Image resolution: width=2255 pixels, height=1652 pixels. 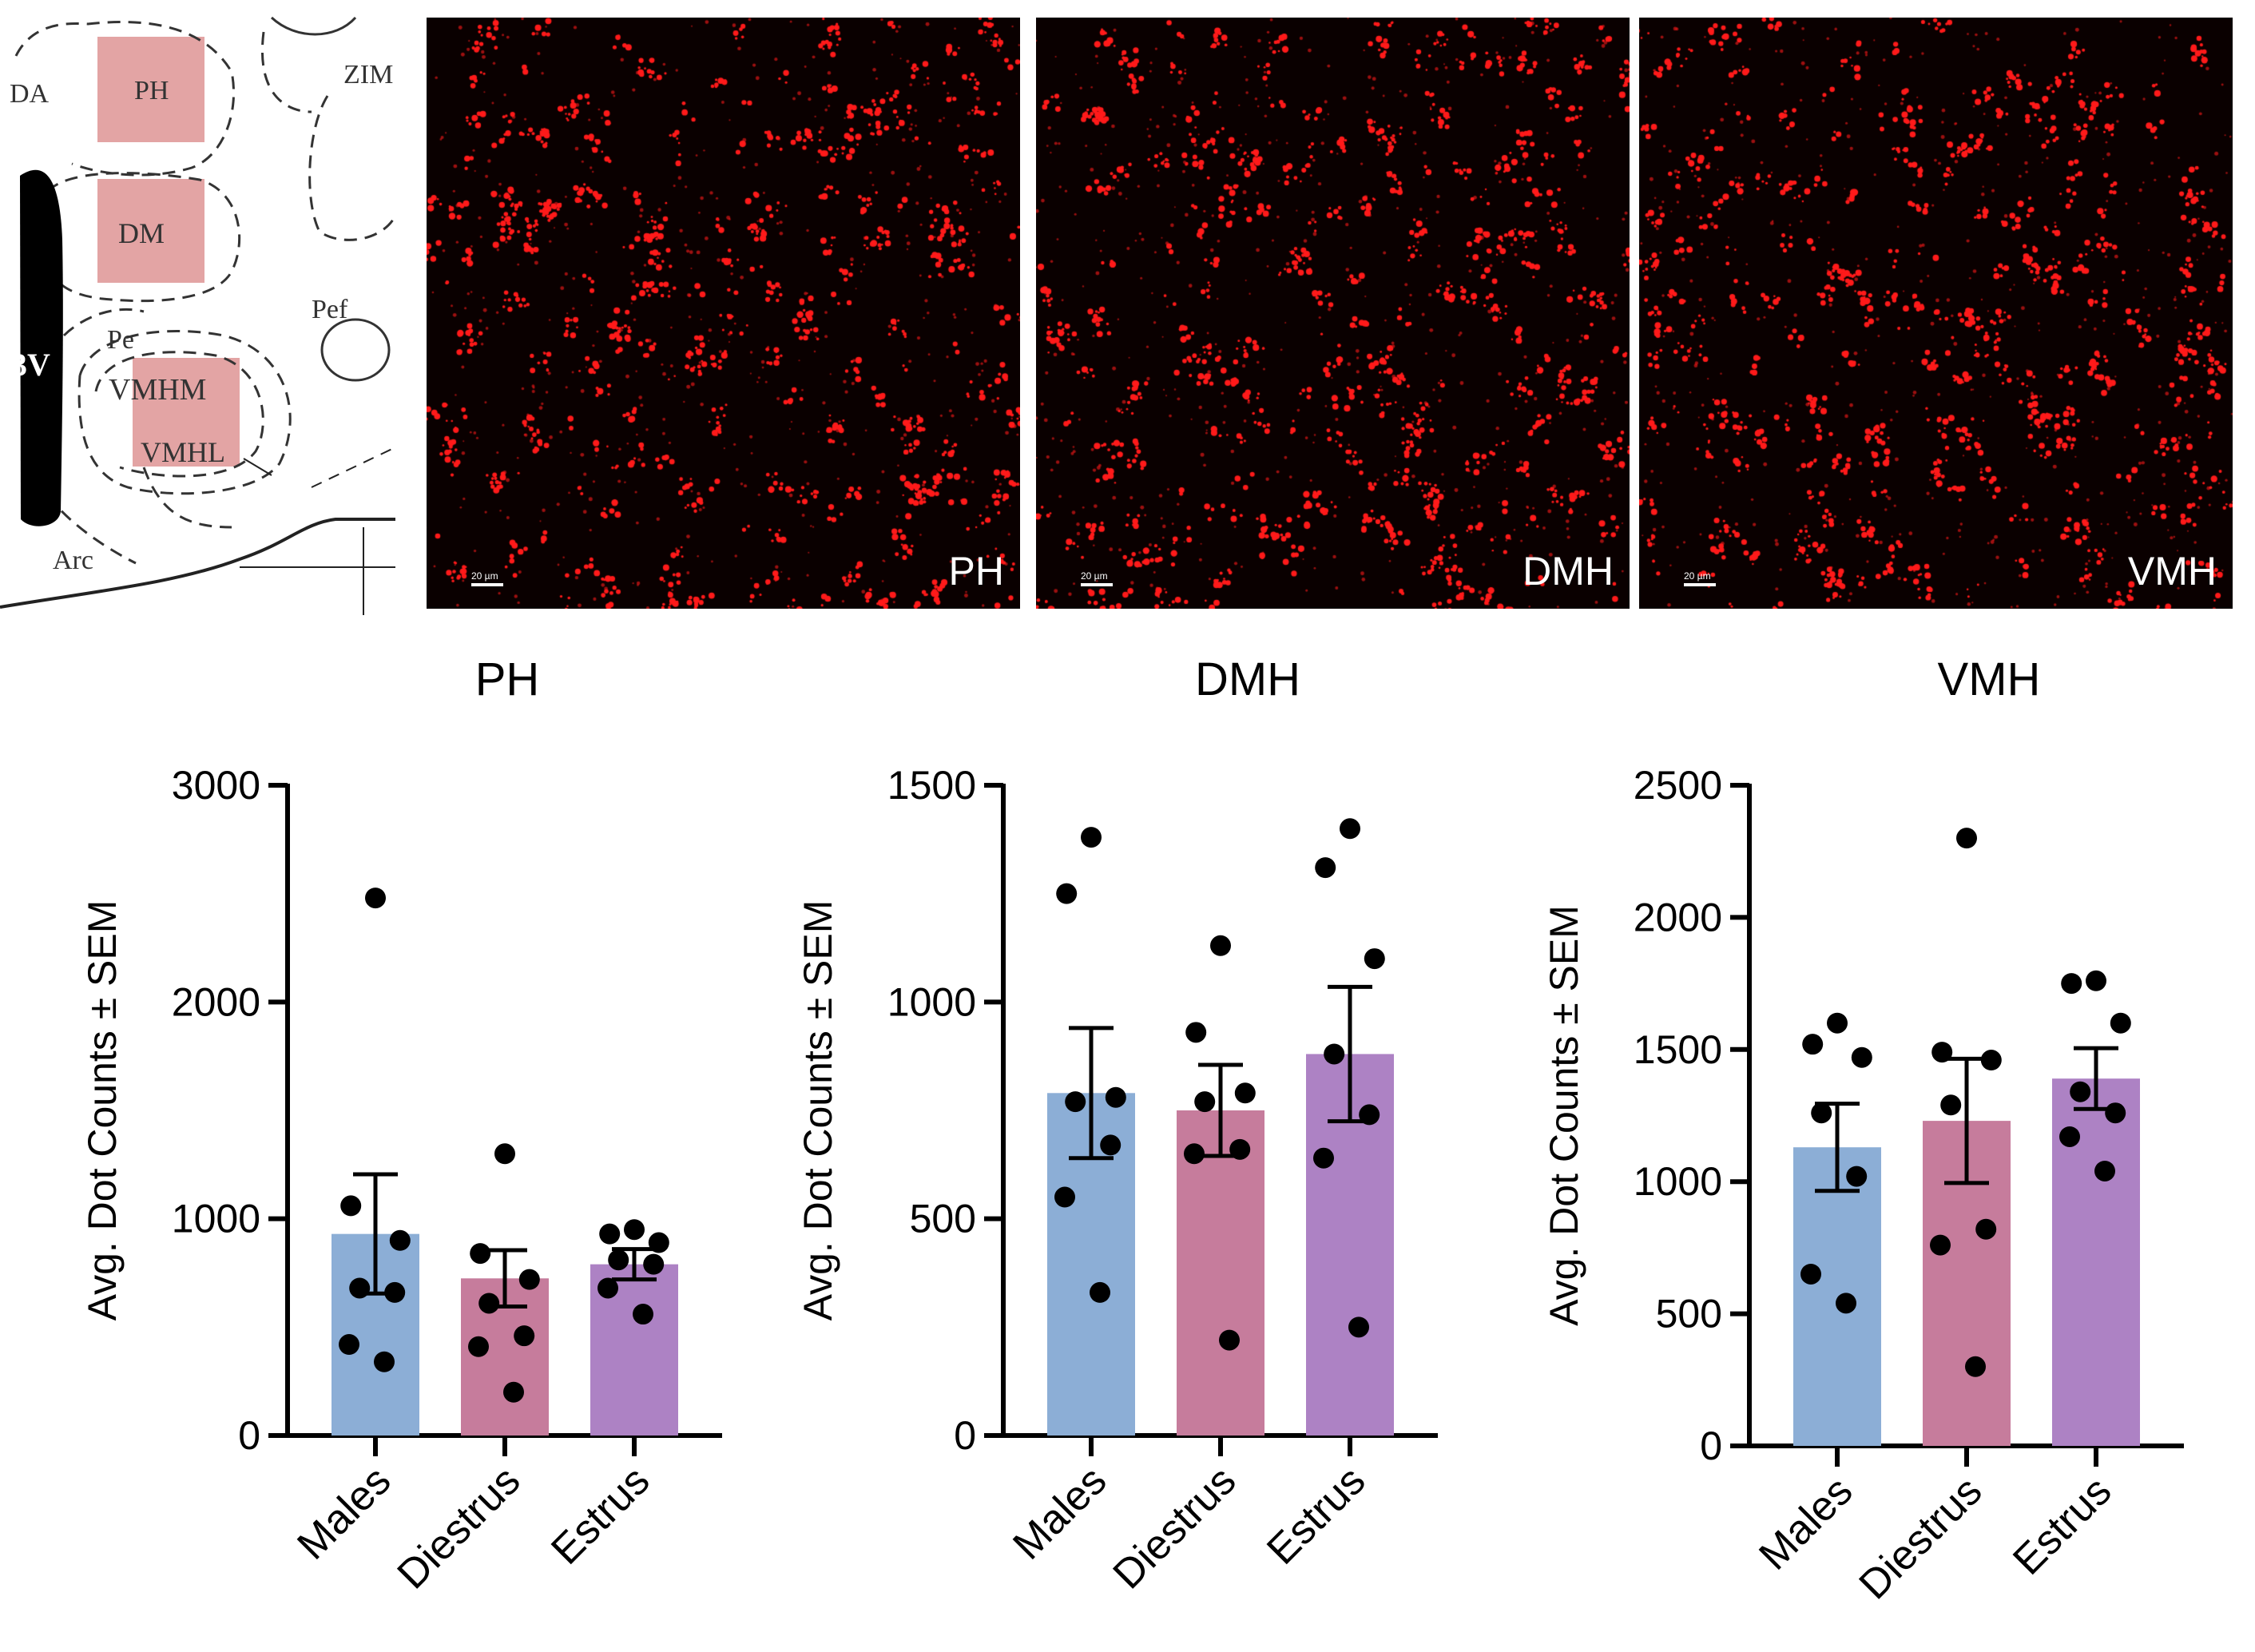 I want to click on chart-title: VMH, so click(x=1990, y=679).